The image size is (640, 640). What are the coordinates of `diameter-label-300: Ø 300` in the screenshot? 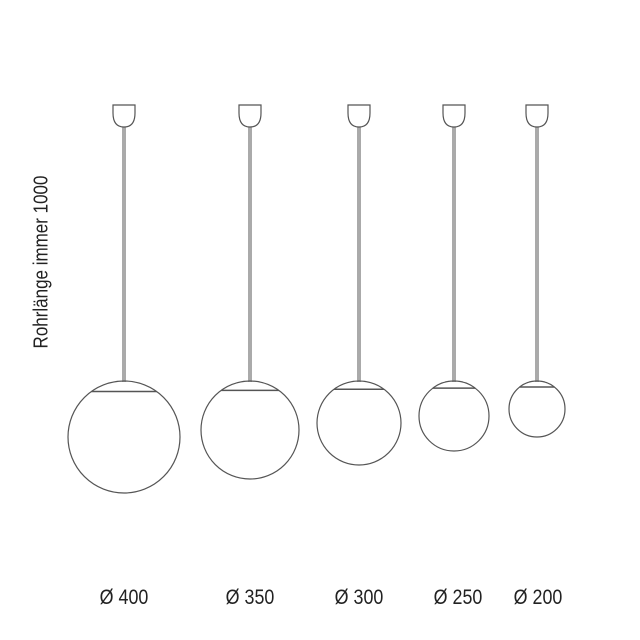 It's located at (359, 597).